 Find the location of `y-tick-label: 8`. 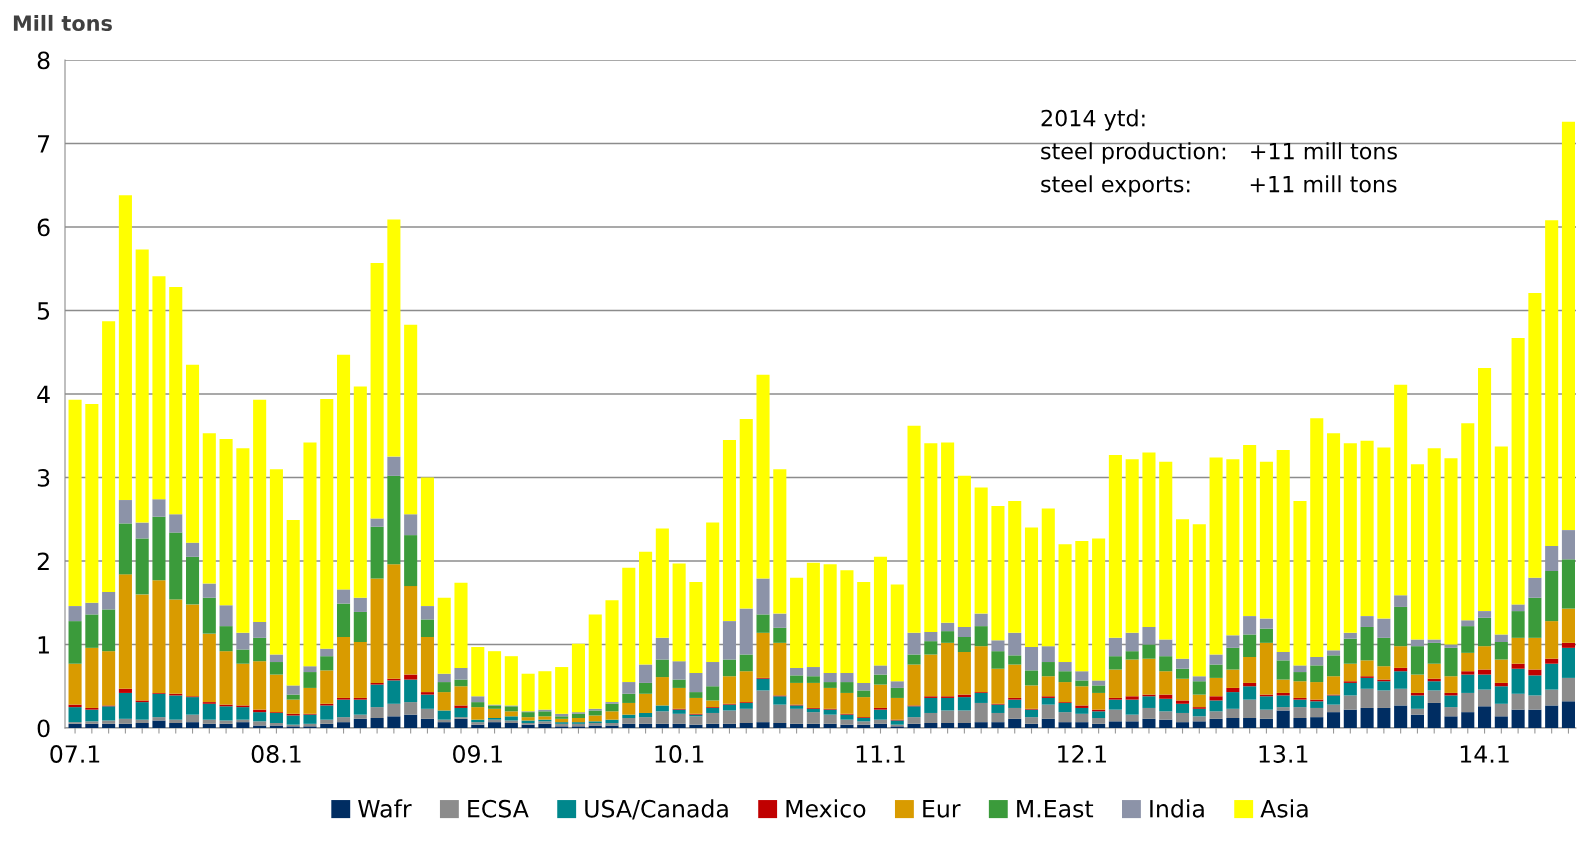

y-tick-label: 8 is located at coordinates (43, 60).